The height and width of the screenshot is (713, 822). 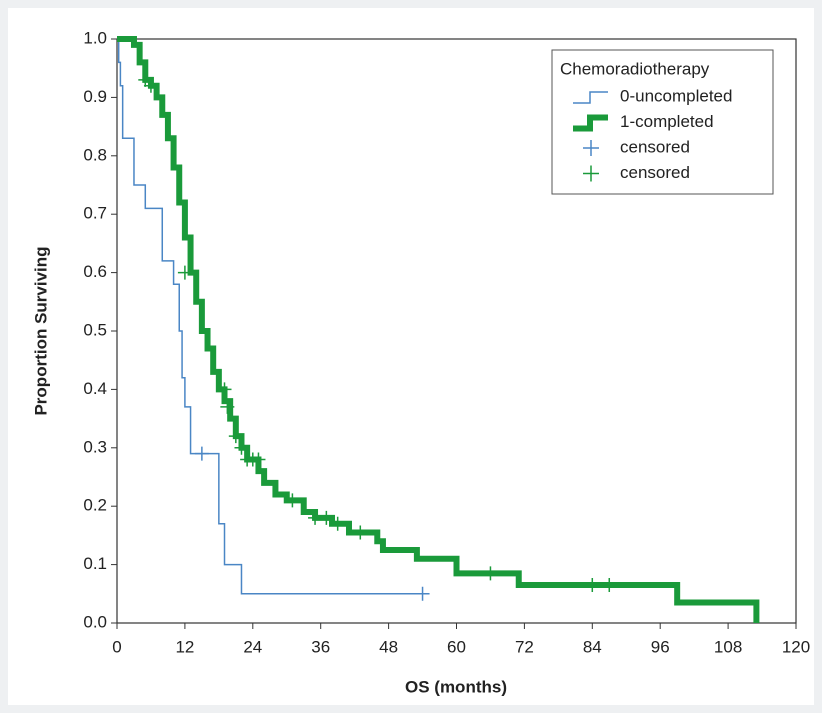 What do you see at coordinates (95, 271) in the screenshot?
I see `y-tick-label: 0.6` at bounding box center [95, 271].